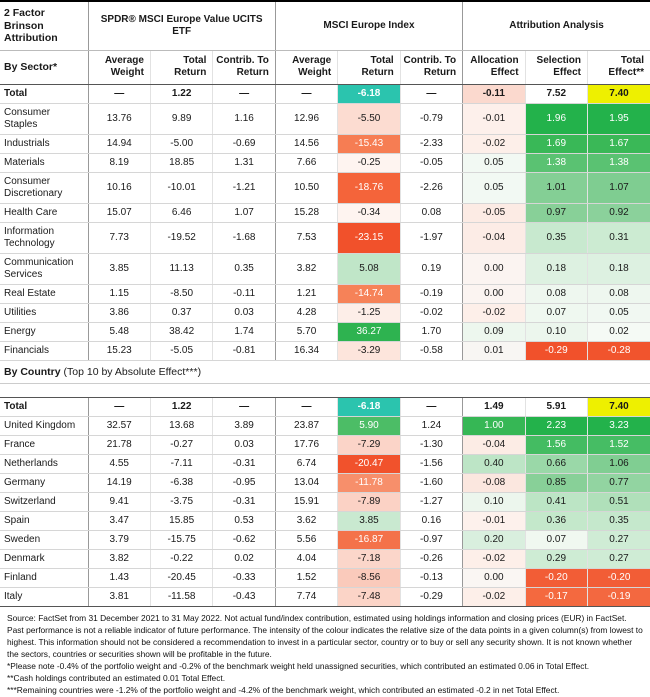 This screenshot has height=697, width=650. Describe the element at coordinates (119, 464) in the screenshot. I see `value-cell: 4.55` at that location.